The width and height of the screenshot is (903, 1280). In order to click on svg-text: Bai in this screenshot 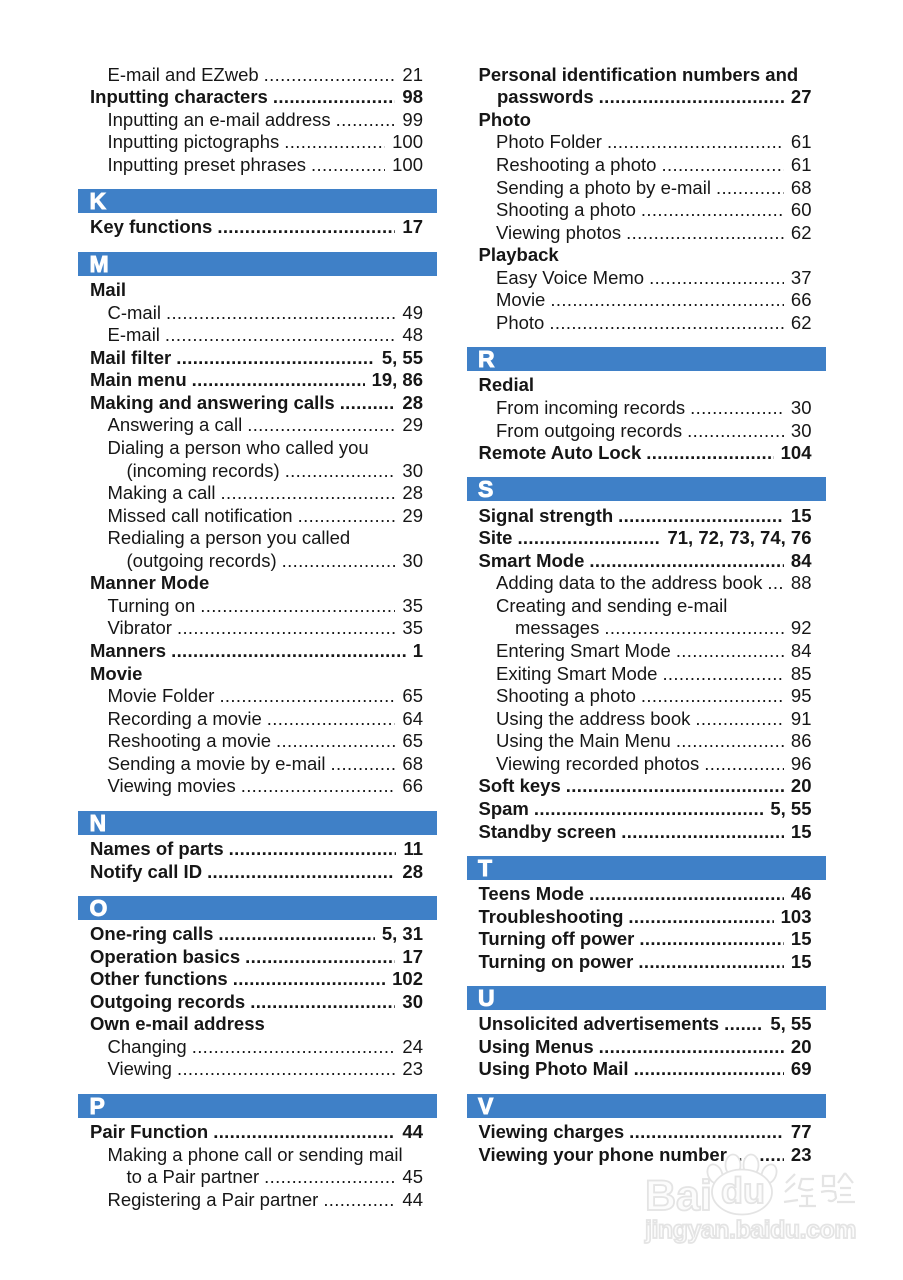, I will do `click(678, 1196)`.